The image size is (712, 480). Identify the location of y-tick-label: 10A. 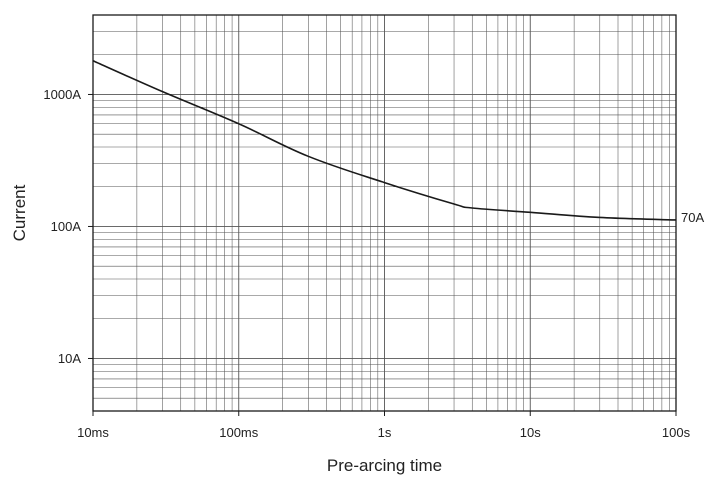
(69, 358).